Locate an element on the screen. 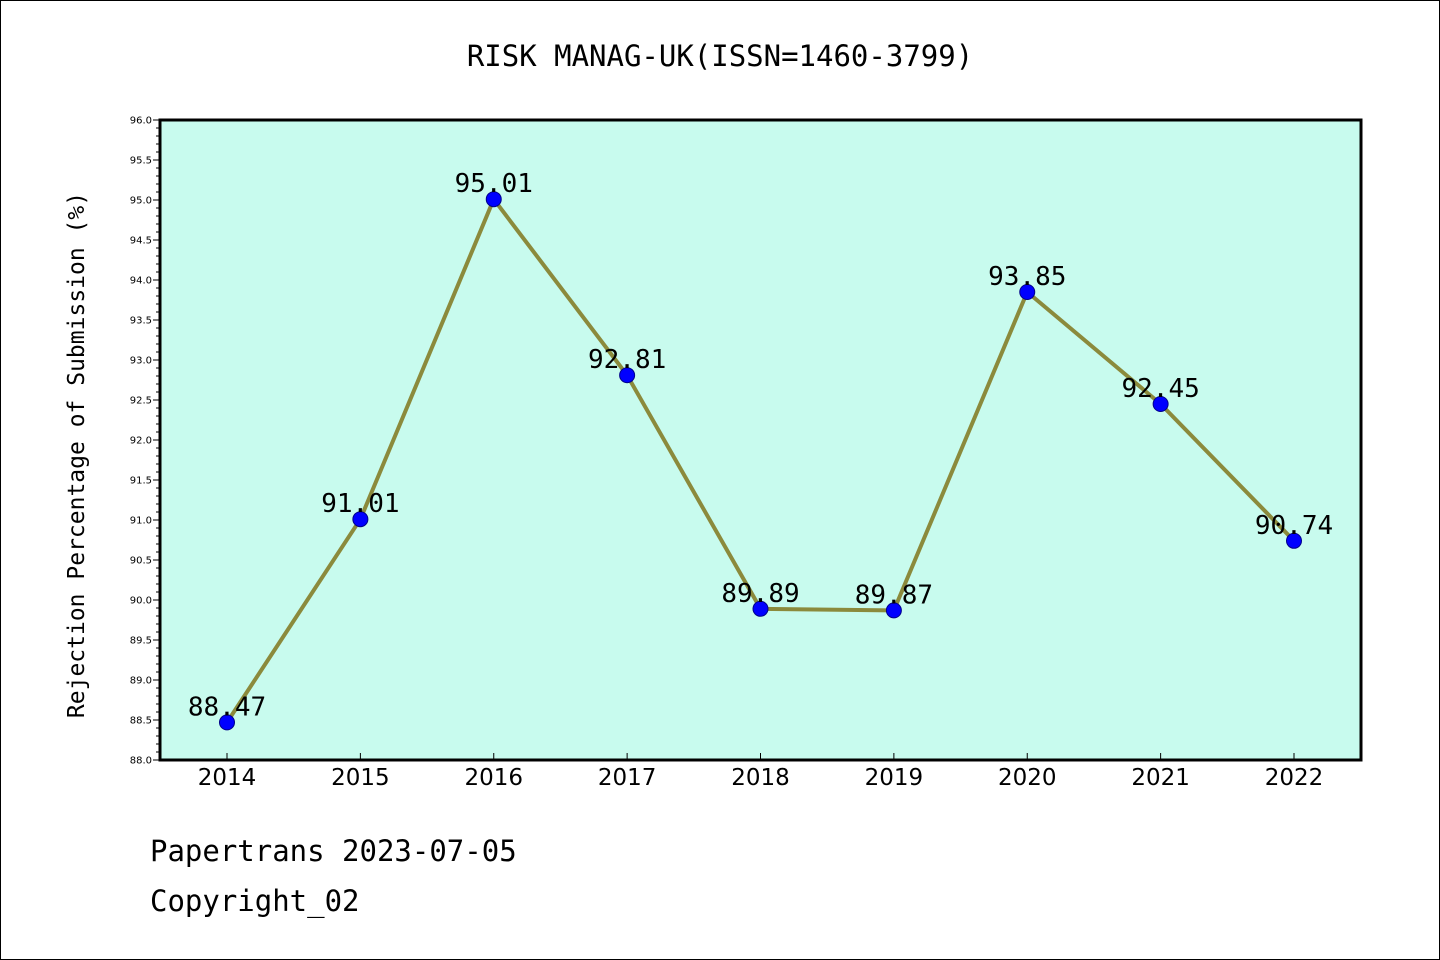  y-tick-label: 94.5 is located at coordinates (141, 241).